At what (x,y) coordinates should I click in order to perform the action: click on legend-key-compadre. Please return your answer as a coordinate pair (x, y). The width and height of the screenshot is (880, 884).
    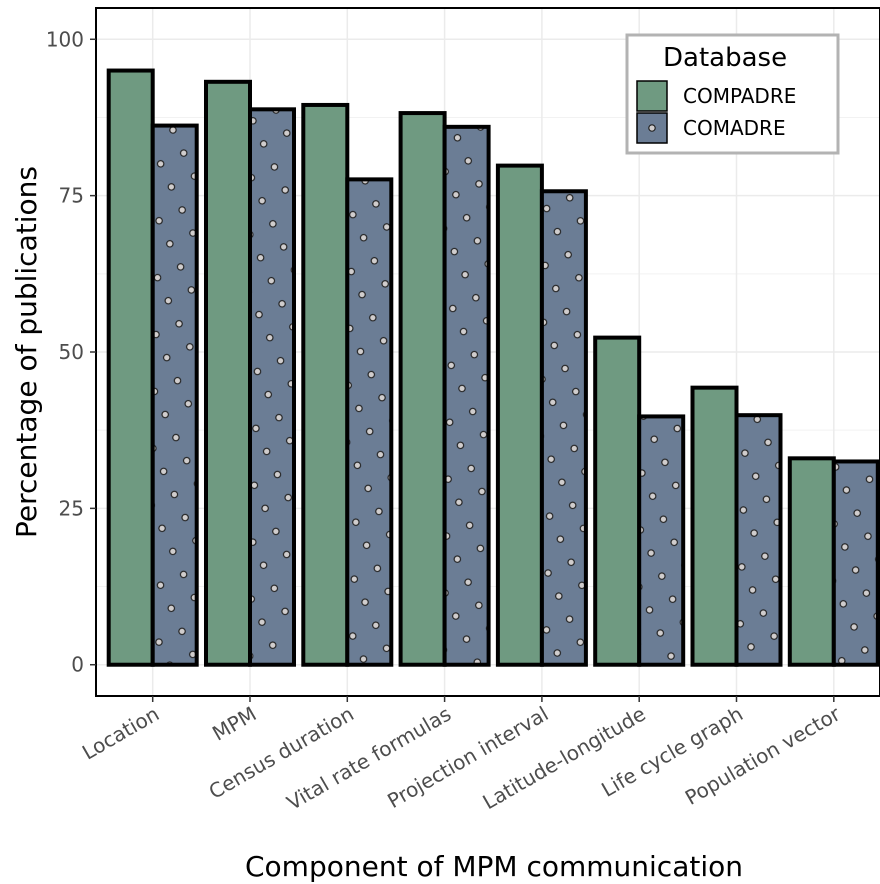
    Looking at the image, I should click on (652, 96).